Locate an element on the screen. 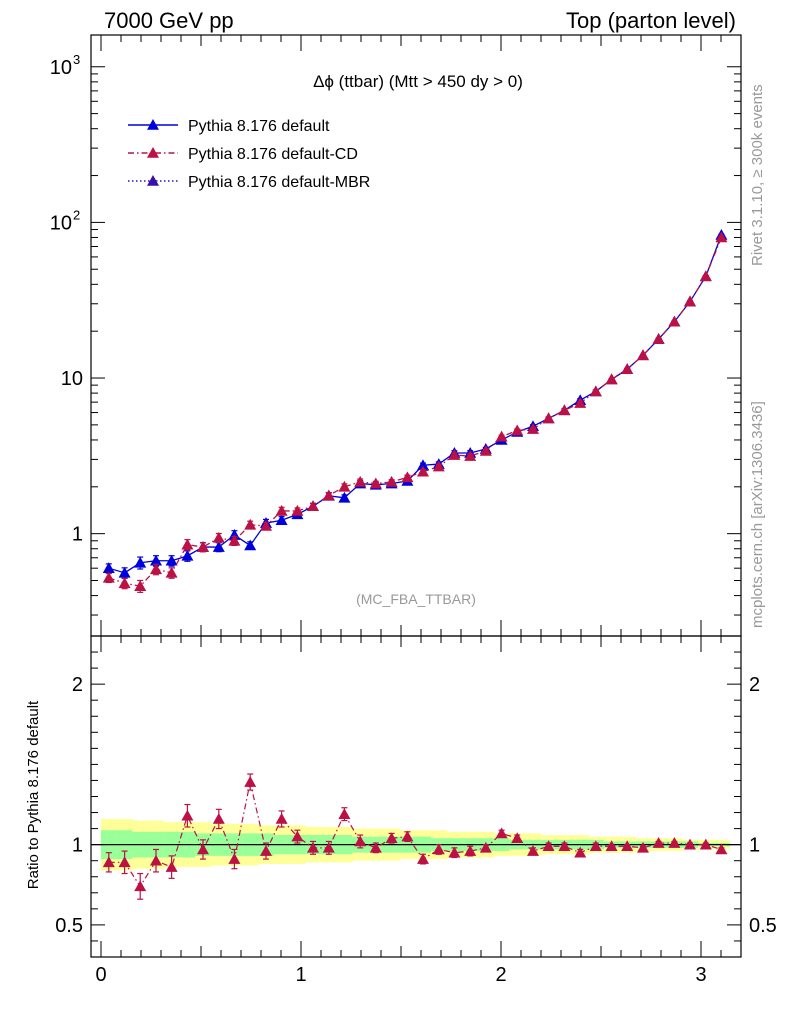 This screenshot has width=786, height=1024. ratio-line is located at coordinates (415, 834).